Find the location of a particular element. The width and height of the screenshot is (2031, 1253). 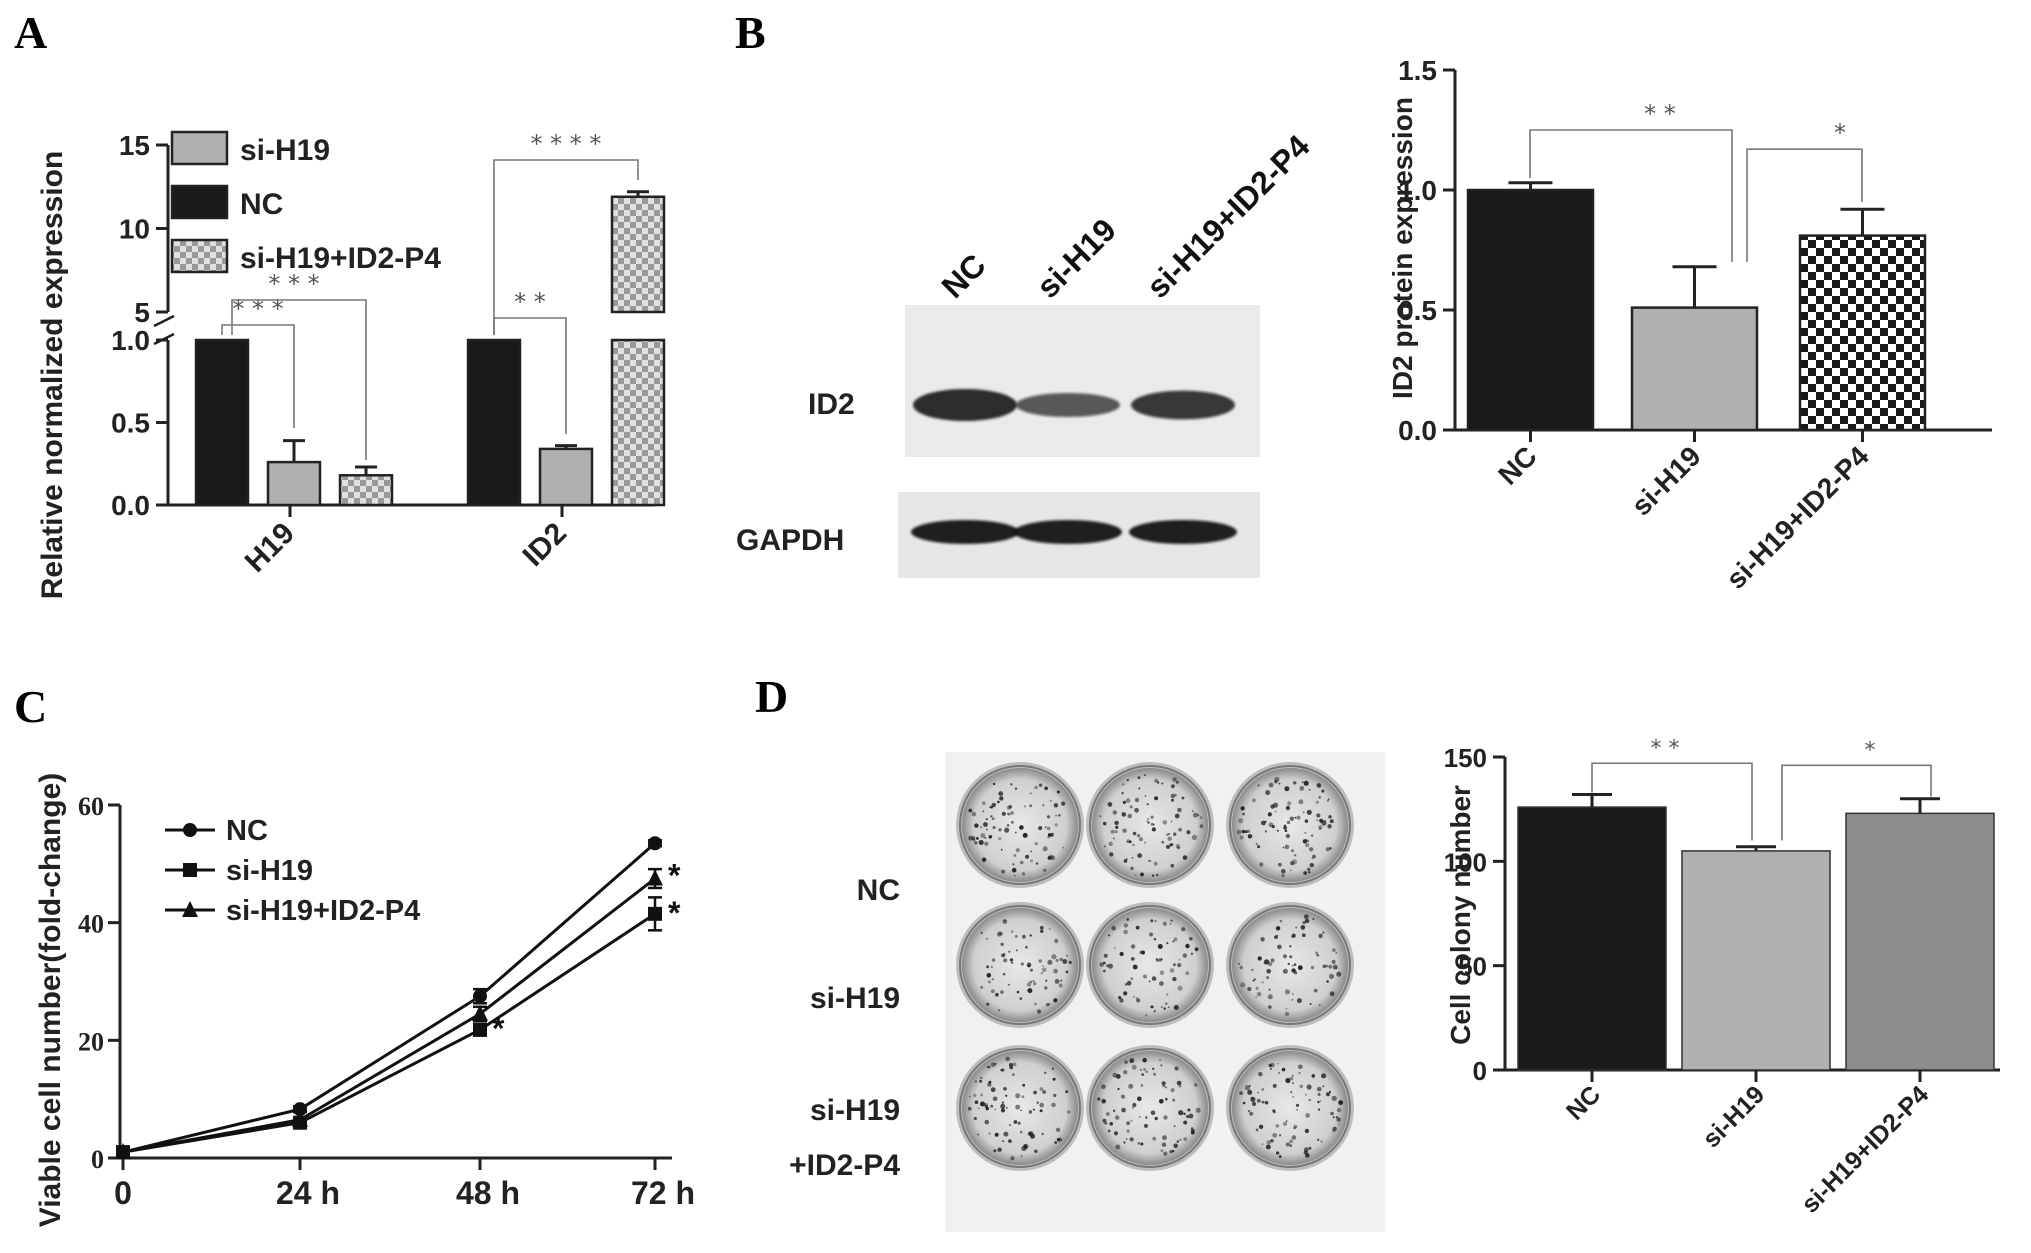

panel-c-series-si-h19-id2-p4 is located at coordinates (389, 1013).